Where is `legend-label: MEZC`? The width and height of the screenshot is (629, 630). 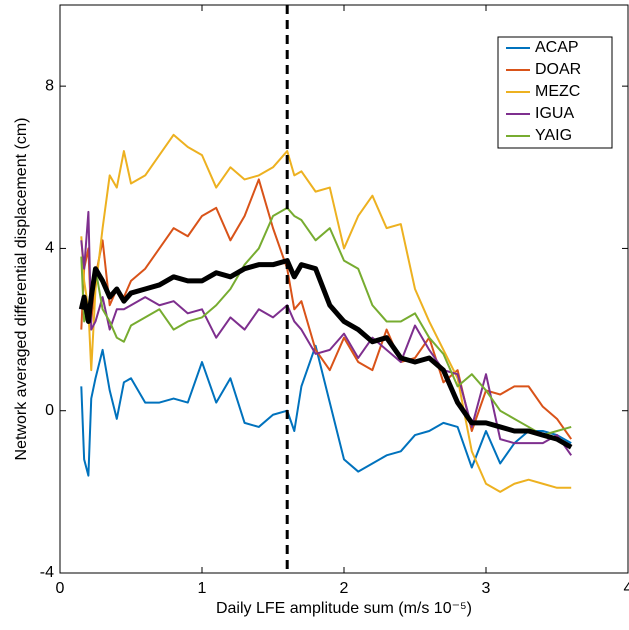
legend-label: MEZC is located at coordinates (557, 91).